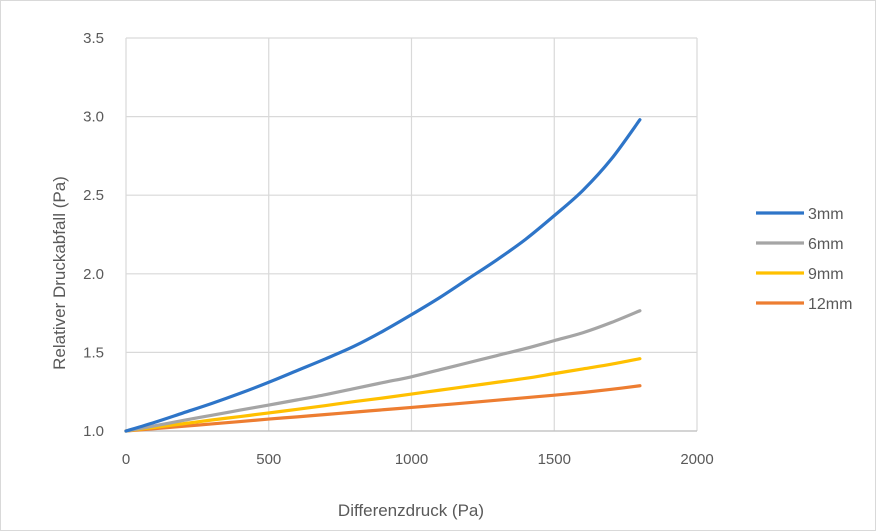 This screenshot has height=532, width=876. I want to click on x-tick-label: 500, so click(268, 459).